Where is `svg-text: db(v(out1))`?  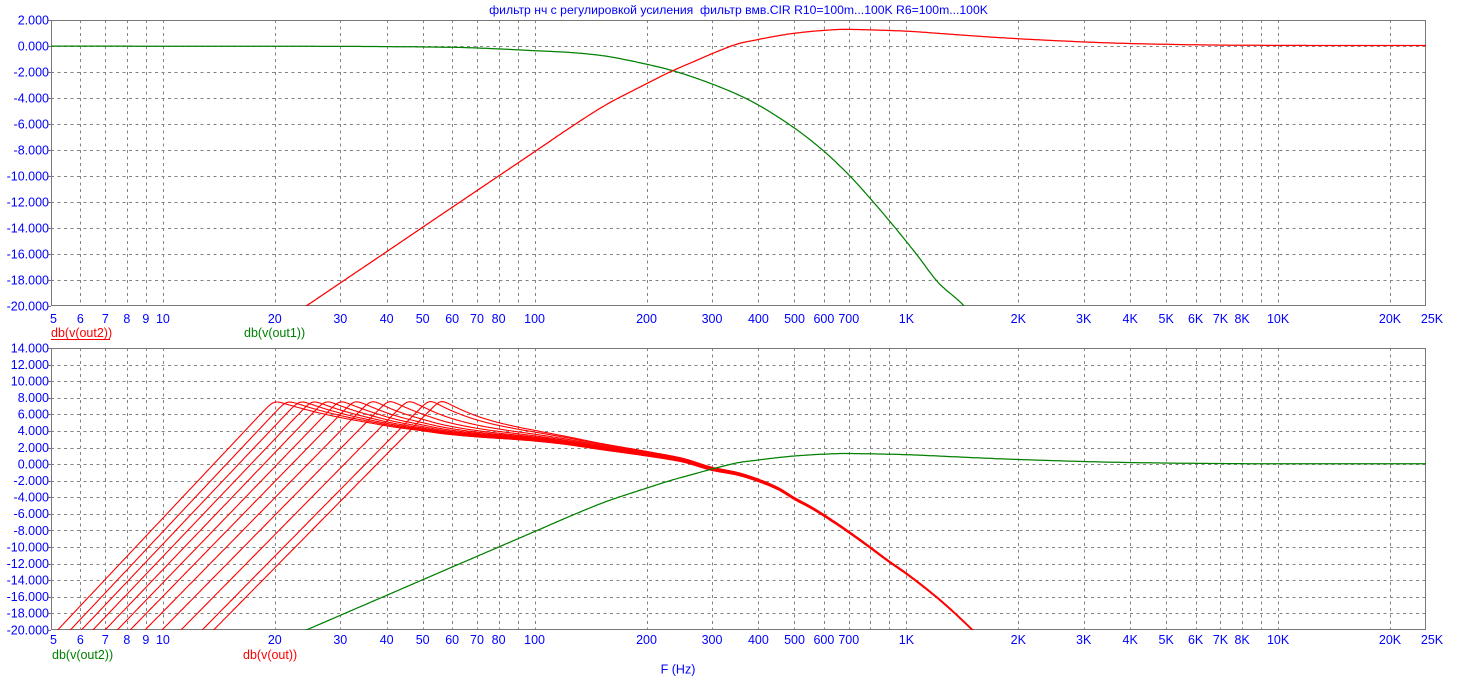
svg-text: db(v(out1)) is located at coordinates (274, 333).